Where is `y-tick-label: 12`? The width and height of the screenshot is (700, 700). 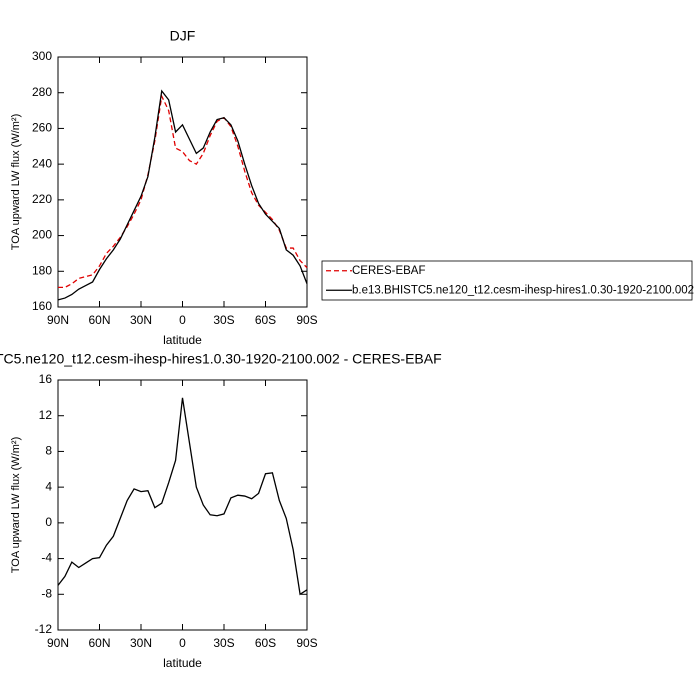 y-tick-label: 12 is located at coordinates (46, 415).